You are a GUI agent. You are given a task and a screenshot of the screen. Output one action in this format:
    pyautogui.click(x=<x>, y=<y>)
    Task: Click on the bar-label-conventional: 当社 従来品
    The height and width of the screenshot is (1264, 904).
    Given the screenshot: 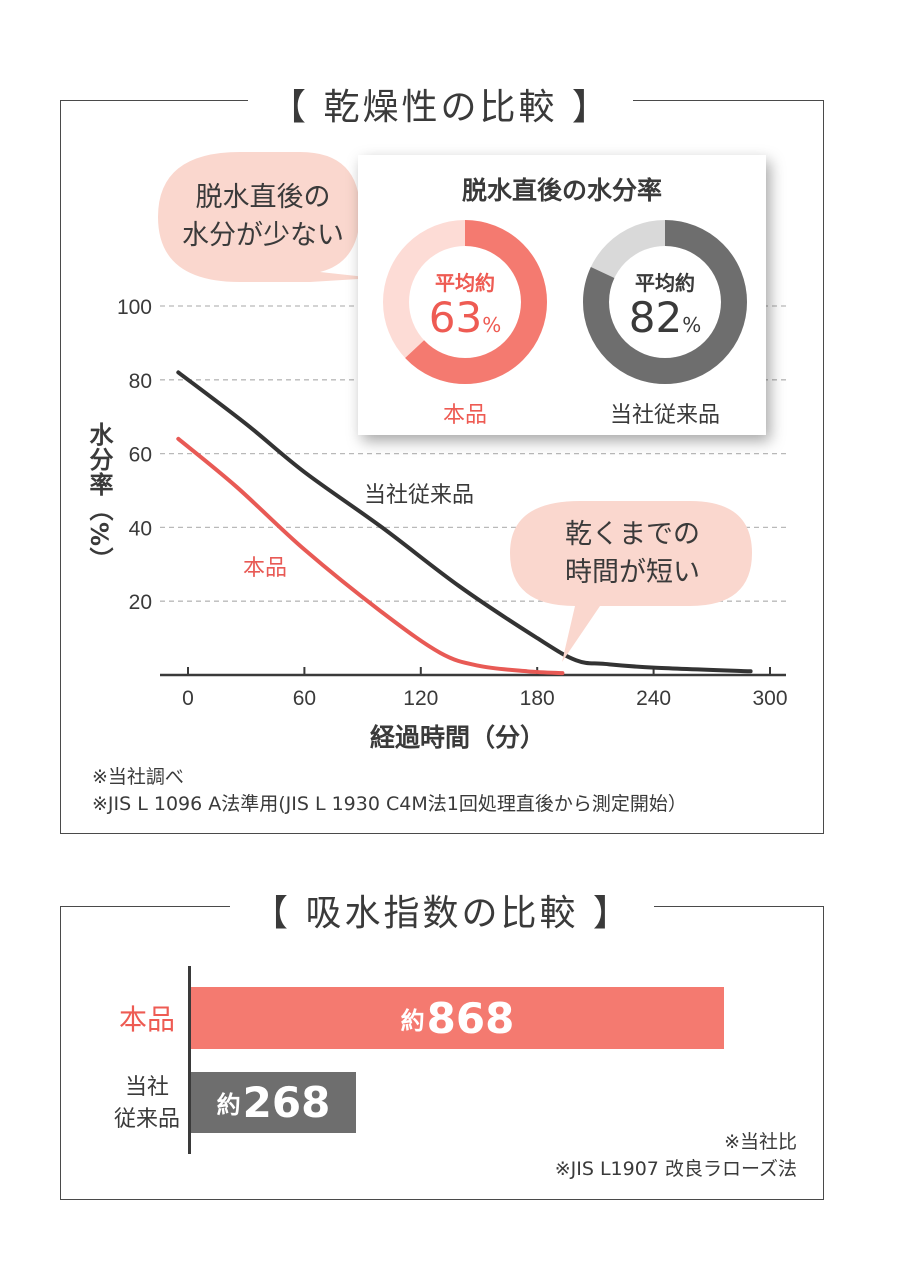 What is the action you would take?
    pyautogui.click(x=147, y=1104)
    